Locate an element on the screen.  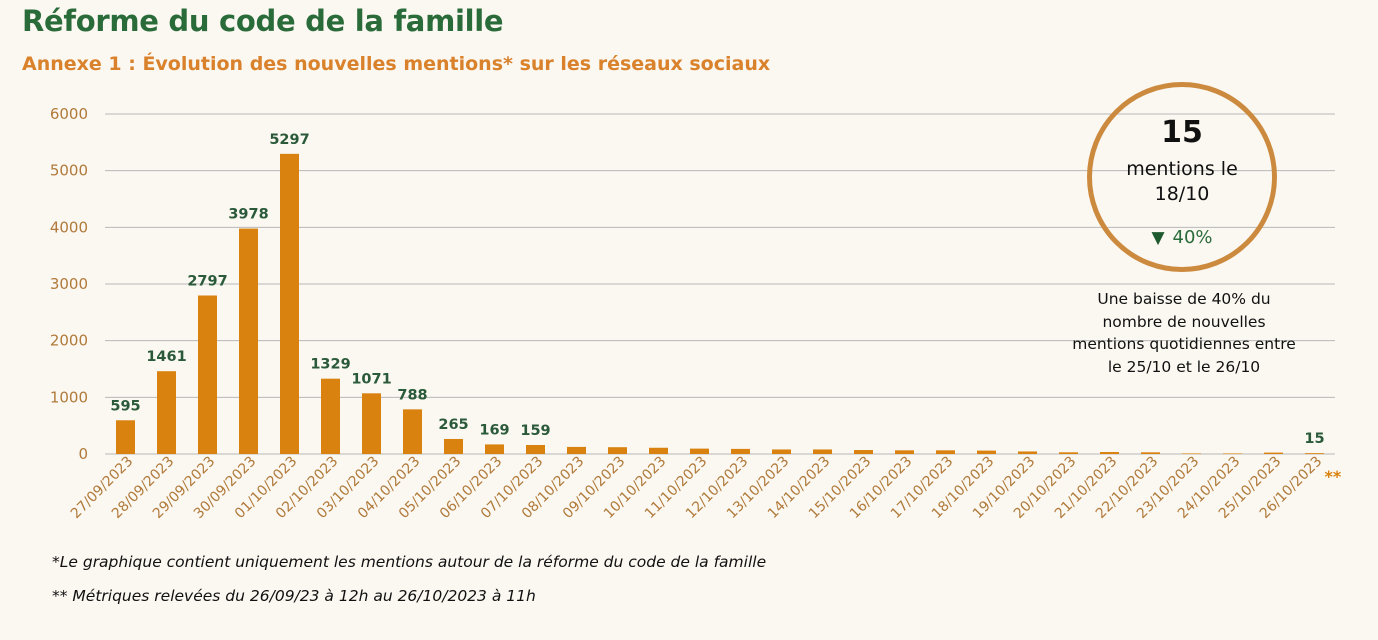
y-tick-label: 6000 is located at coordinates (69, 114).